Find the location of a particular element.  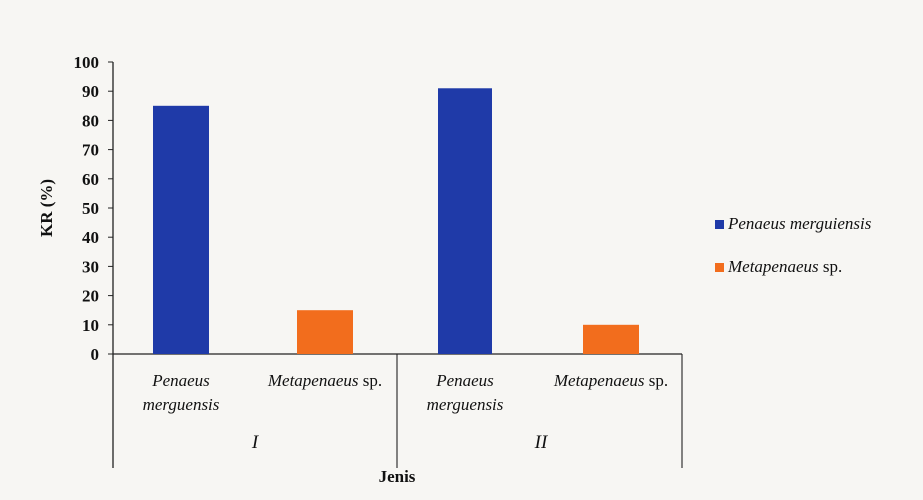

group-labels: I II is located at coordinates (400, 442).